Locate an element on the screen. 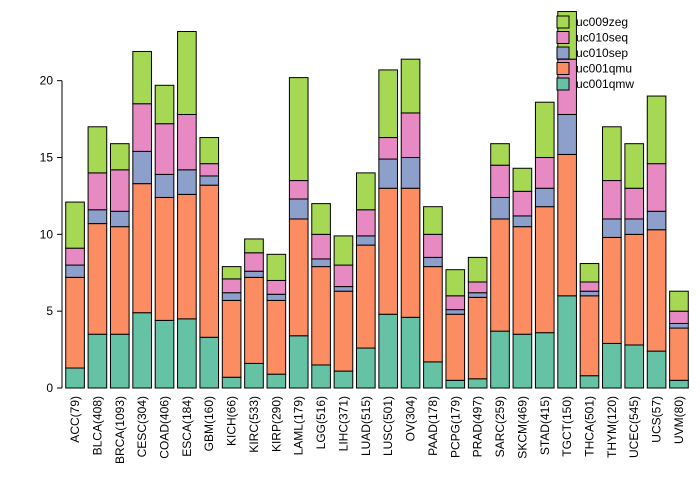 Image resolution: width=700 pixels, height=480 pixels. bar-segment-uc010seq-BRCA(1093) is located at coordinates (119, 190).